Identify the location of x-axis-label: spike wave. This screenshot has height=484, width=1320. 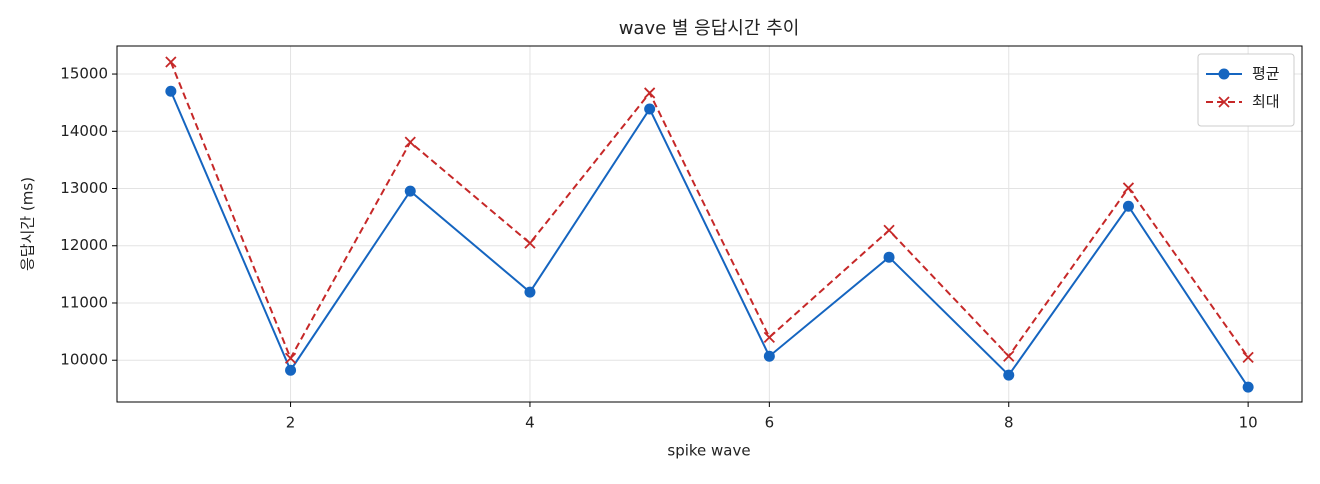
(708, 451).